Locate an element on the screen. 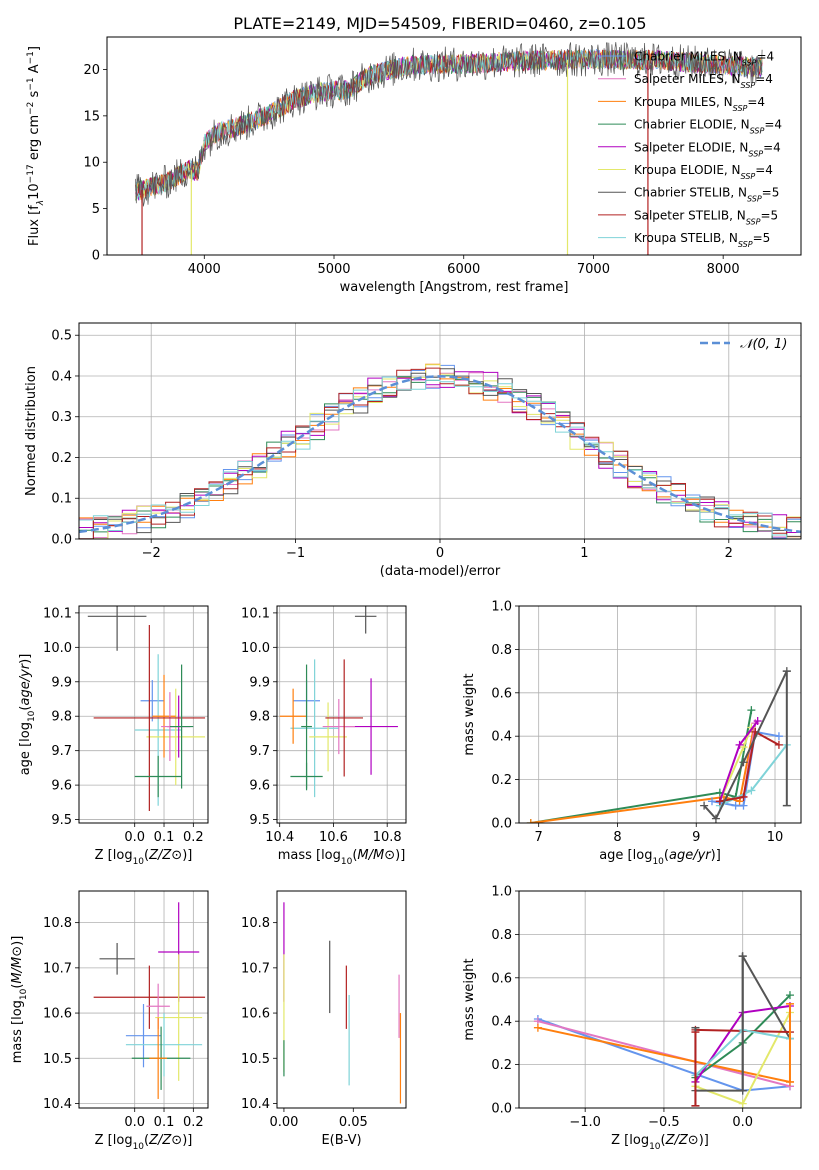  weight-line is located at coordinates (749, 766).